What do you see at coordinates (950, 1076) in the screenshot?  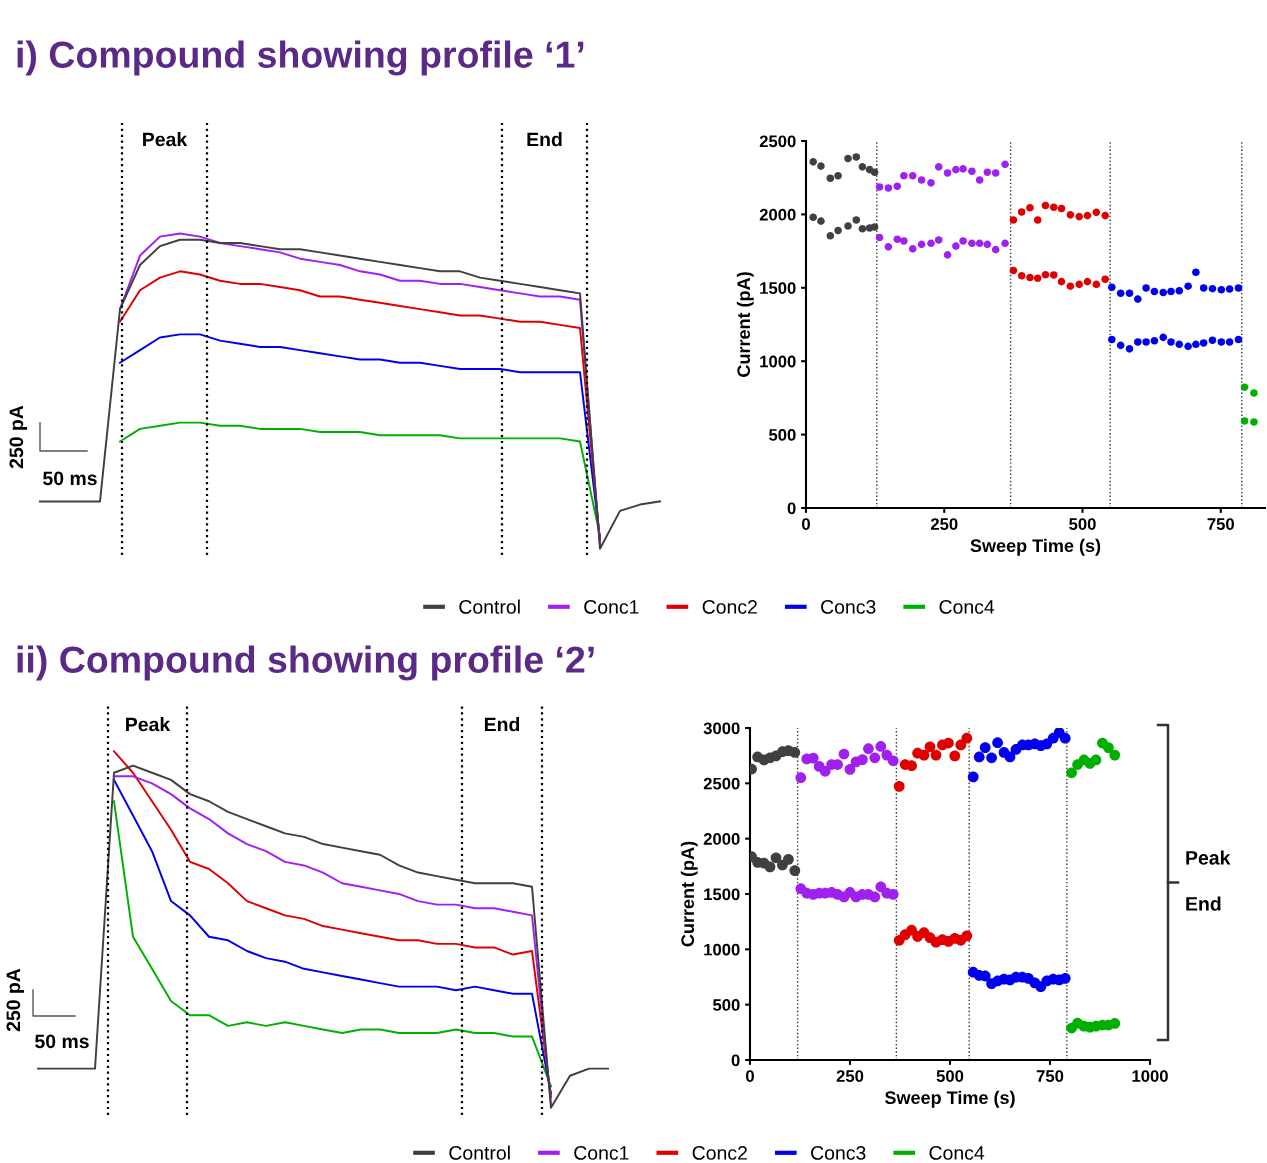 I see `x-tick-label: 500` at bounding box center [950, 1076].